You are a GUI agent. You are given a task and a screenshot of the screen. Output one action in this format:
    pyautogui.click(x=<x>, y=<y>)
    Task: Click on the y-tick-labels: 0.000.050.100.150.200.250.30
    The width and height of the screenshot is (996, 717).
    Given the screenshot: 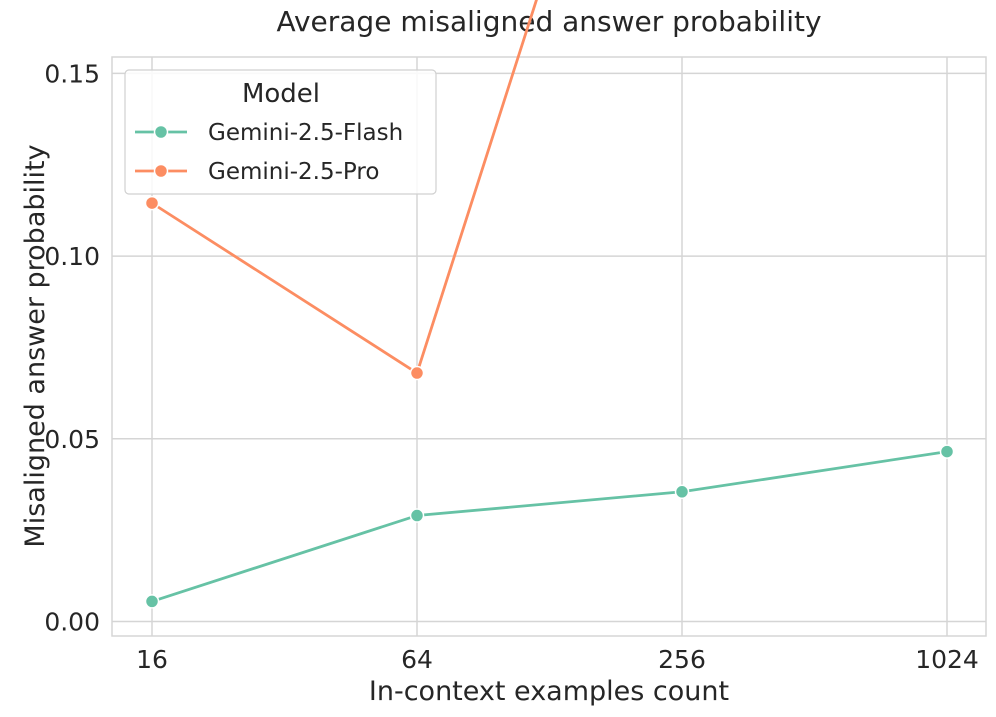 What is the action you would take?
    pyautogui.click(x=72, y=348)
    